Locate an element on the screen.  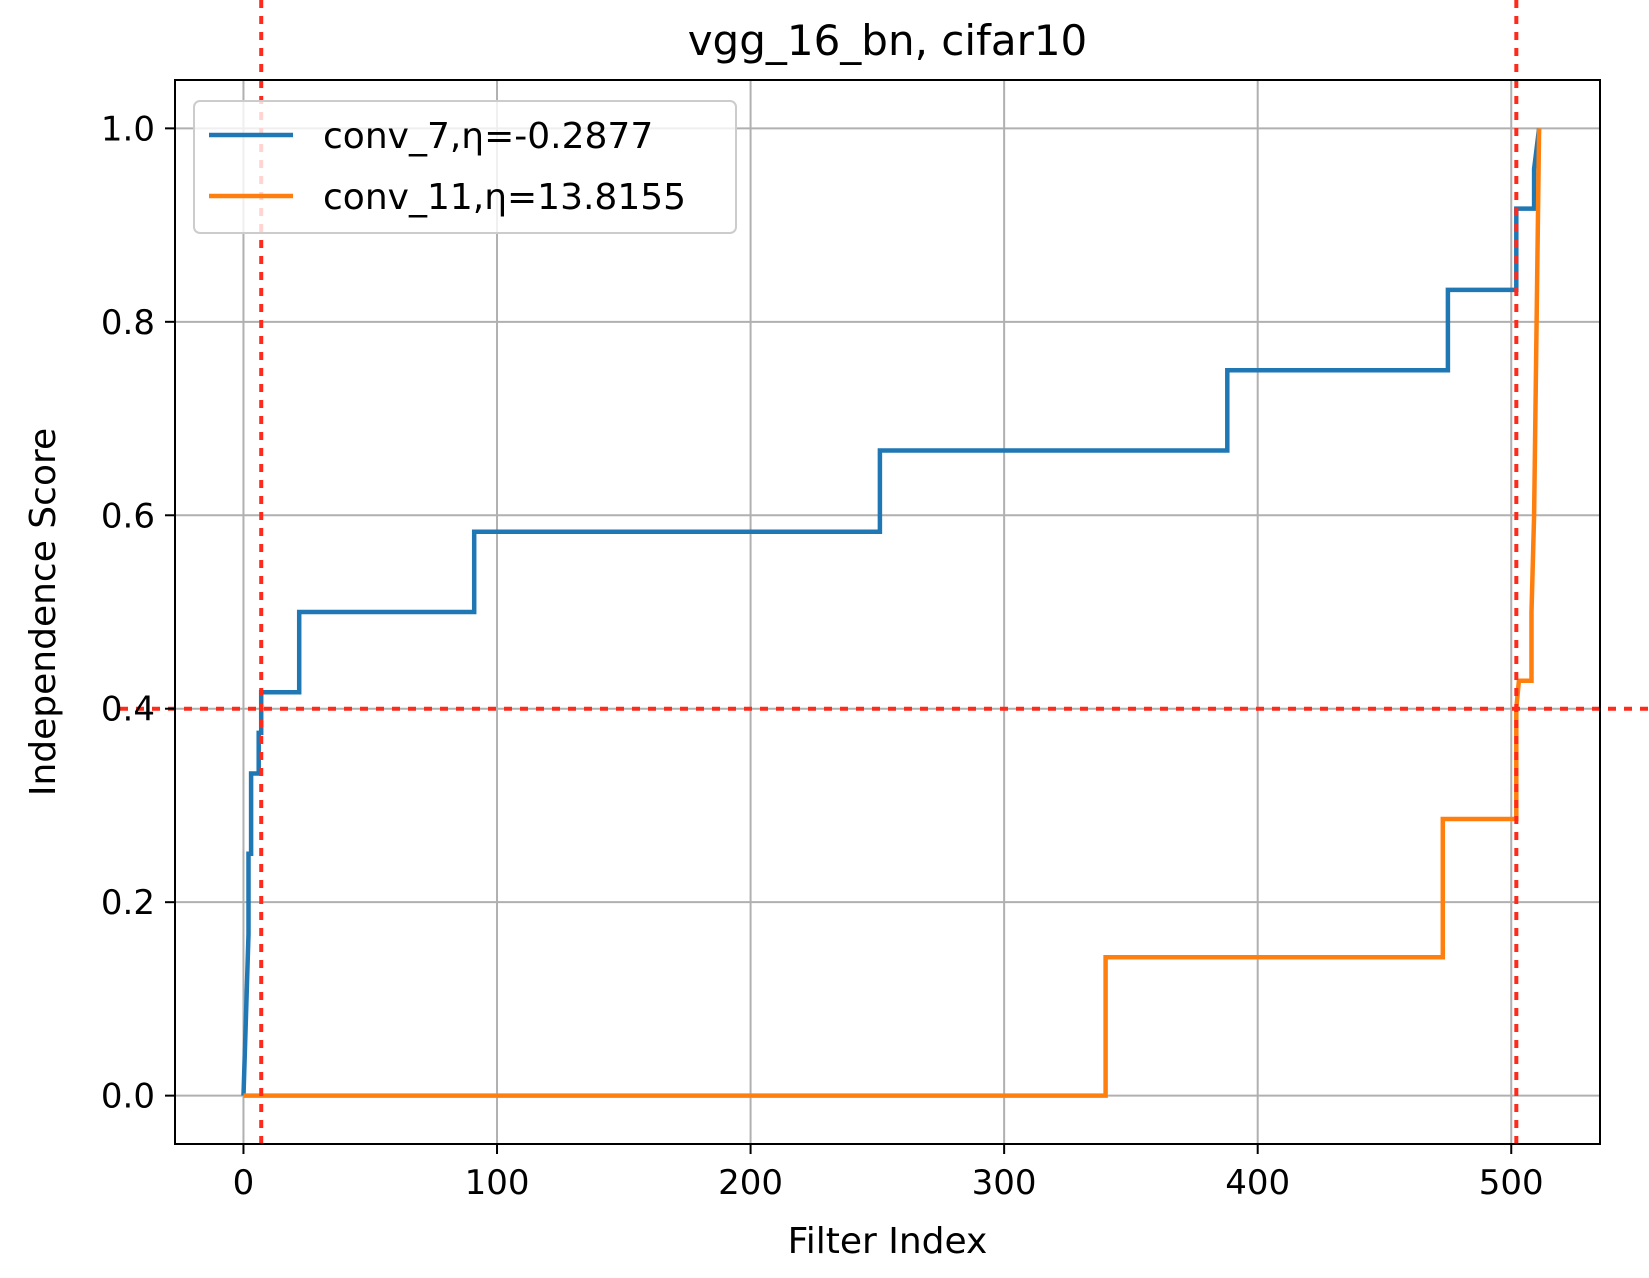
x-tick-label: 400 is located at coordinates (1257, 1183).